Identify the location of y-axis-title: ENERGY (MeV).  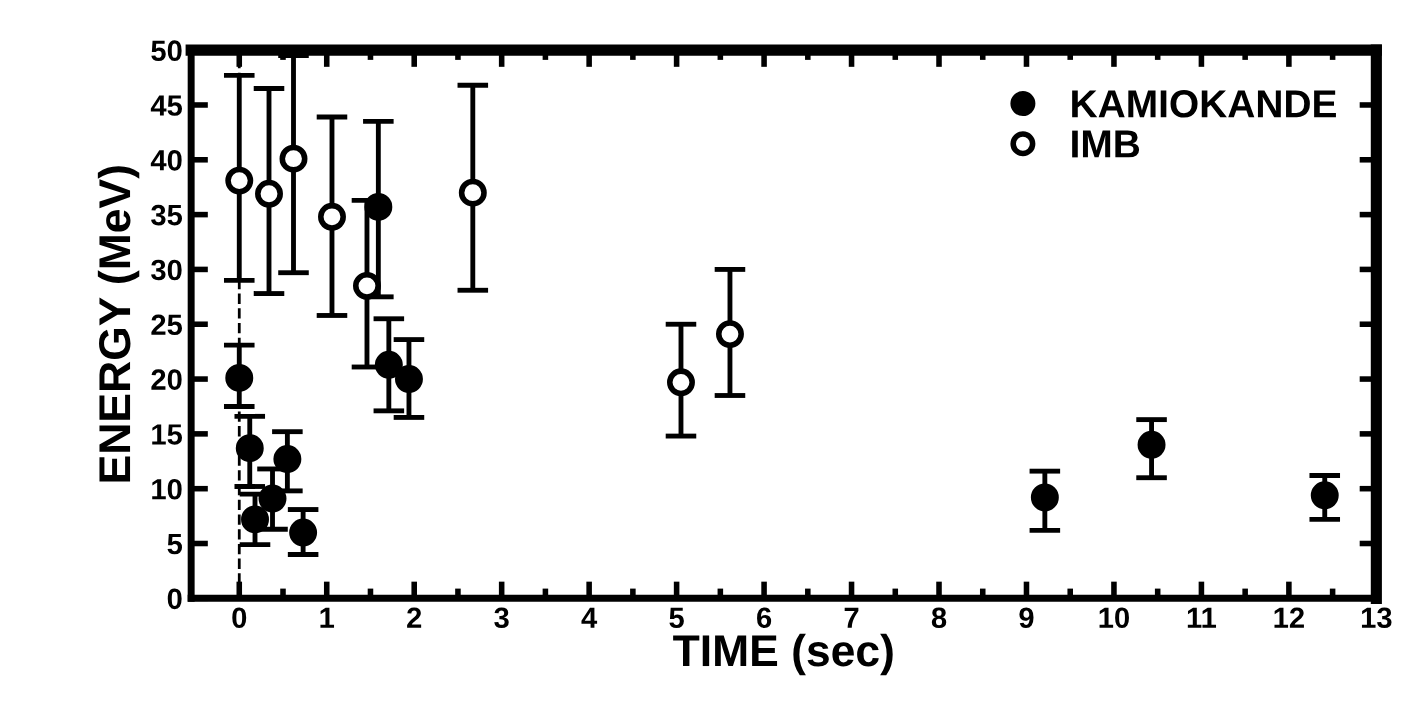
(118, 324).